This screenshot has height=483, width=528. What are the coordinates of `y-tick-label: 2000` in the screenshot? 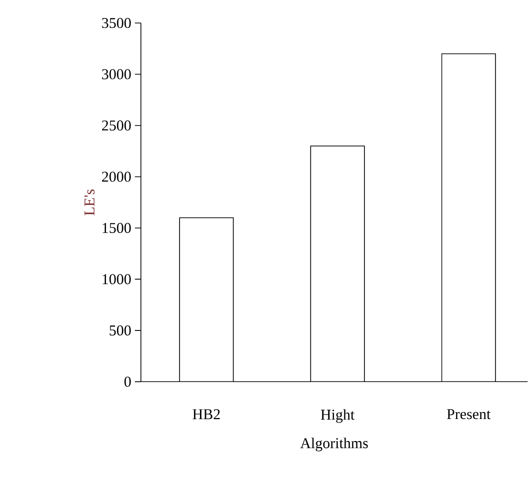 It's located at (116, 177).